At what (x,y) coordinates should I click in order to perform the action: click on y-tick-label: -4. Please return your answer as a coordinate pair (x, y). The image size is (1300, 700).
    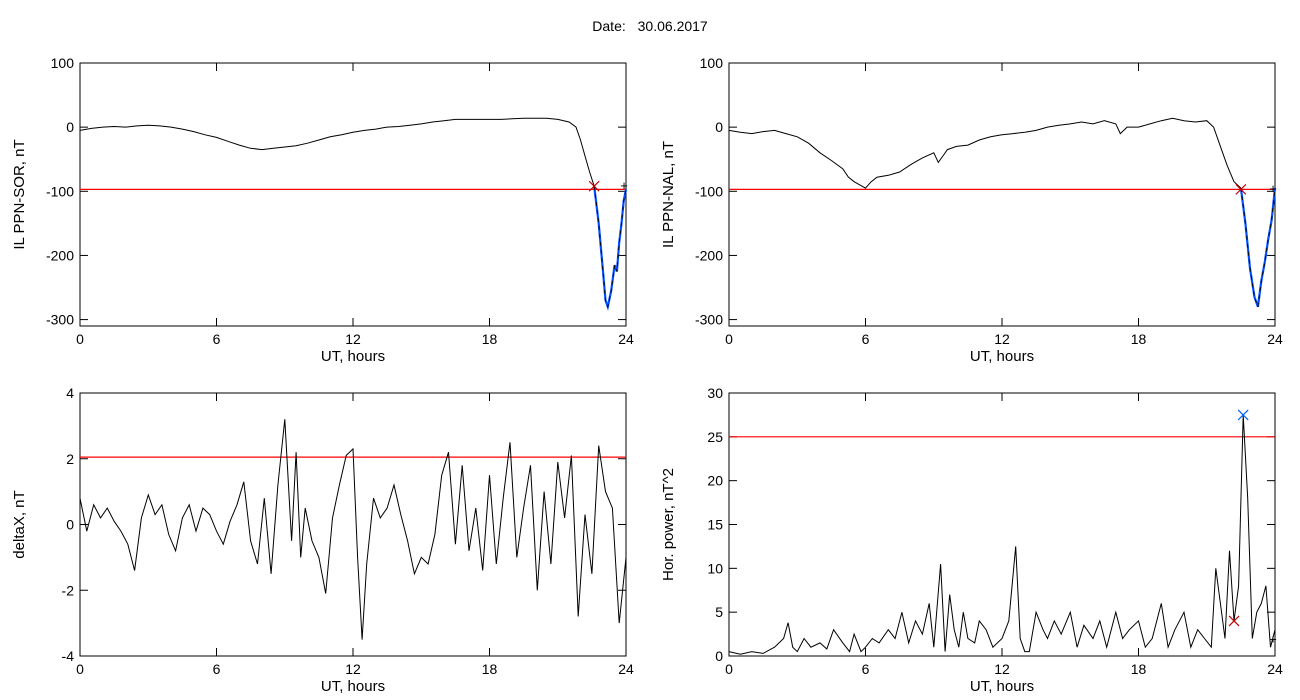
    Looking at the image, I should click on (68, 656).